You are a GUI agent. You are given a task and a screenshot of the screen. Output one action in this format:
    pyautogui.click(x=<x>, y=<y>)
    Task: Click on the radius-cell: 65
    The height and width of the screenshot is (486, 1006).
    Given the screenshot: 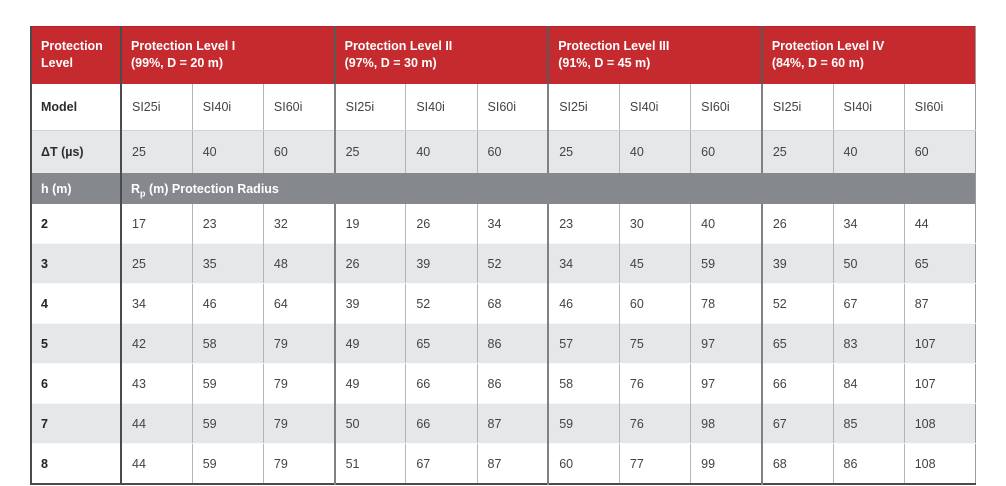 What is the action you would take?
    pyautogui.click(x=939, y=263)
    